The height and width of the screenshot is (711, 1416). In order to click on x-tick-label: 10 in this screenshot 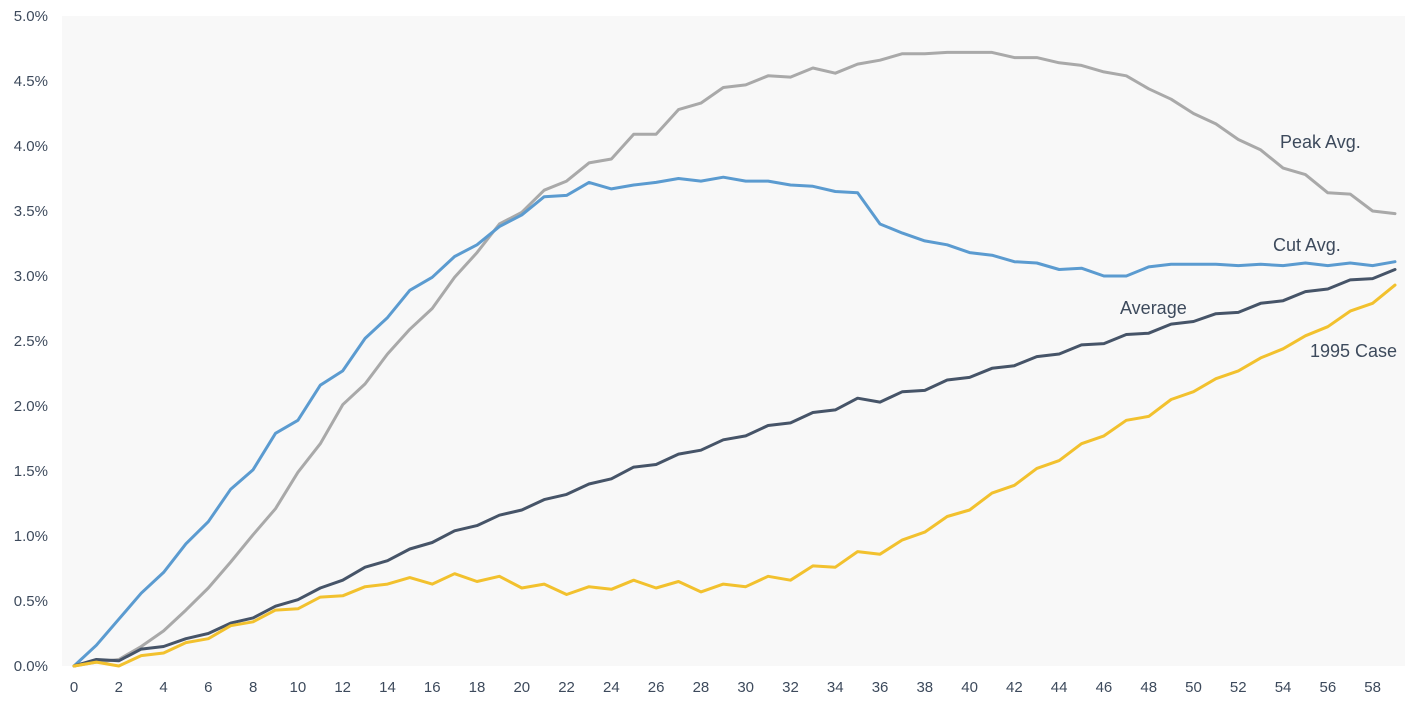, I will do `click(298, 687)`.